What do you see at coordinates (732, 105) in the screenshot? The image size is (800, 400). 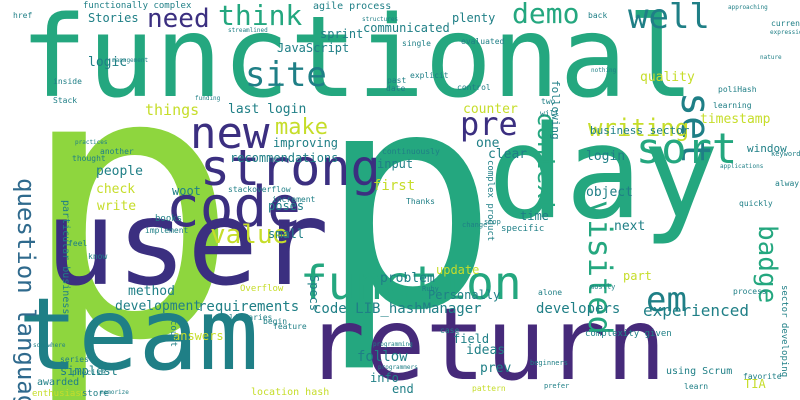 I see `cloud-word: learning` at bounding box center [732, 105].